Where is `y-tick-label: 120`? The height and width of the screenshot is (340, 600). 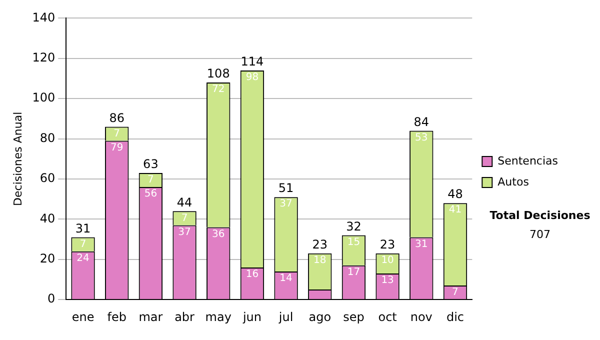 y-tick-label: 120 is located at coordinates (44, 57).